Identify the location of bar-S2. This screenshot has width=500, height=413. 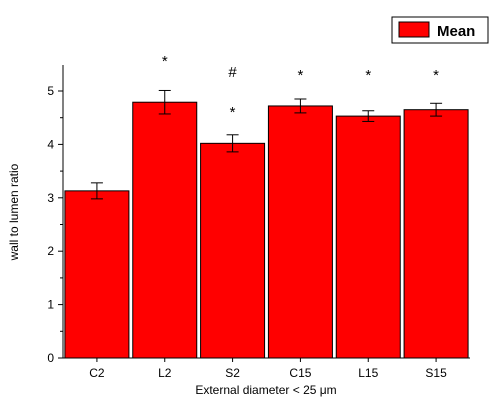
(233, 250).